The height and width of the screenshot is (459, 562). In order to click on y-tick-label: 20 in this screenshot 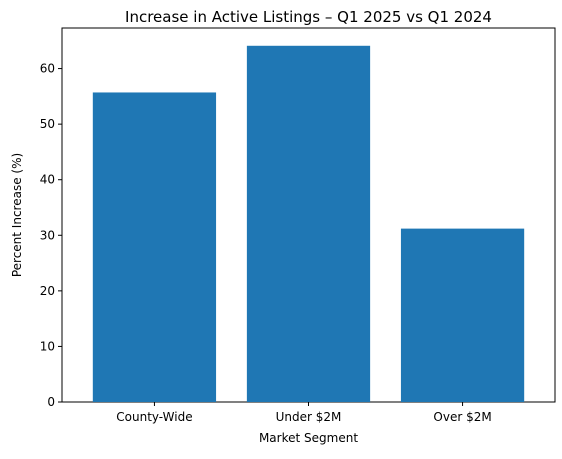, I will do `click(47, 291)`.